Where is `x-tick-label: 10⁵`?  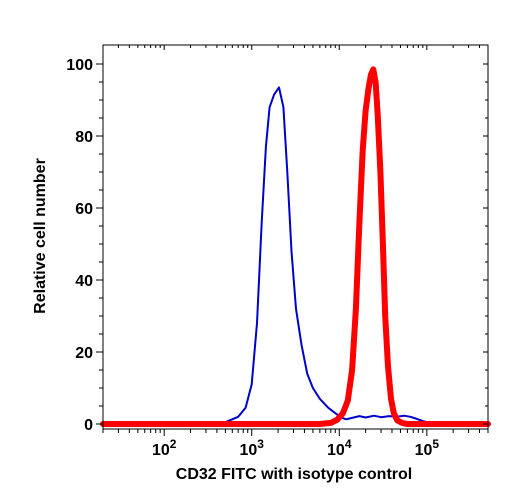
x-tick-label: 10⁵ is located at coordinates (427, 448).